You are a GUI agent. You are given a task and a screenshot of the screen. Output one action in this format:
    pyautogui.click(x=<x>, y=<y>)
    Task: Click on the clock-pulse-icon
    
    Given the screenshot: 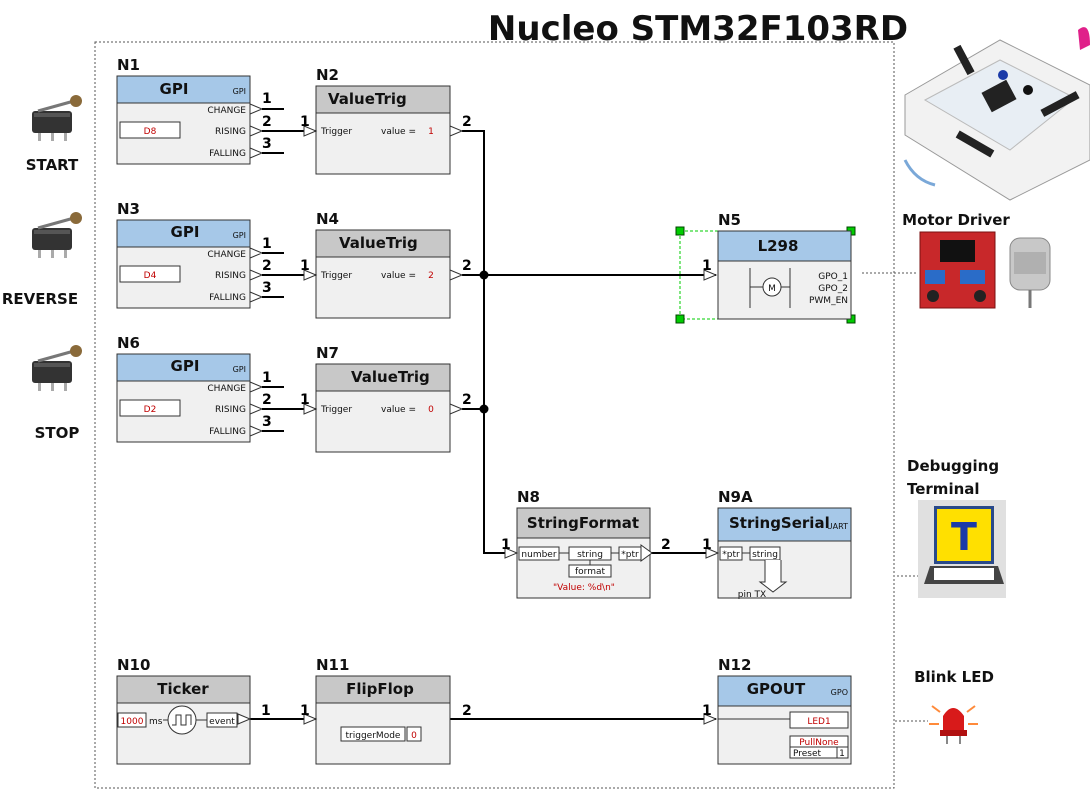 What is the action you would take?
    pyautogui.click(x=182, y=720)
    